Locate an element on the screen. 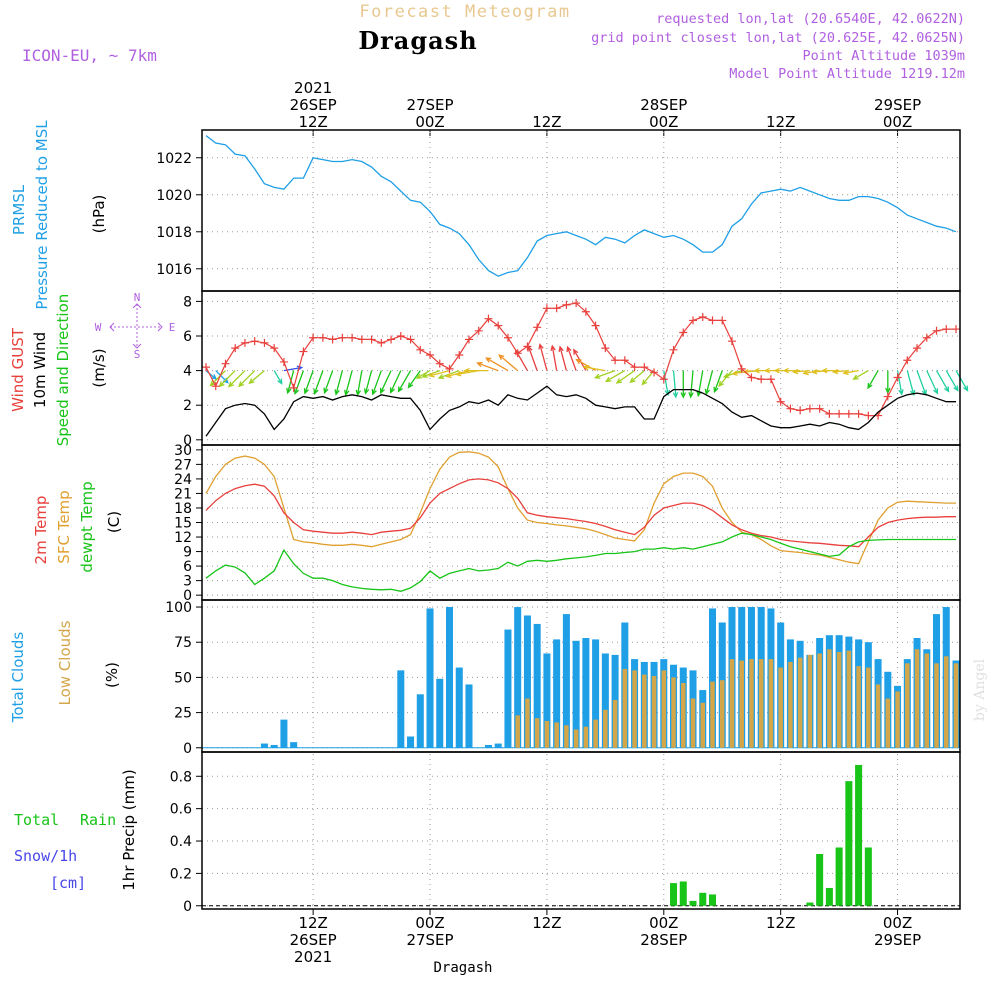 This screenshot has height=1000, width=1000. p5-tick-label: 0 is located at coordinates (187, 907).